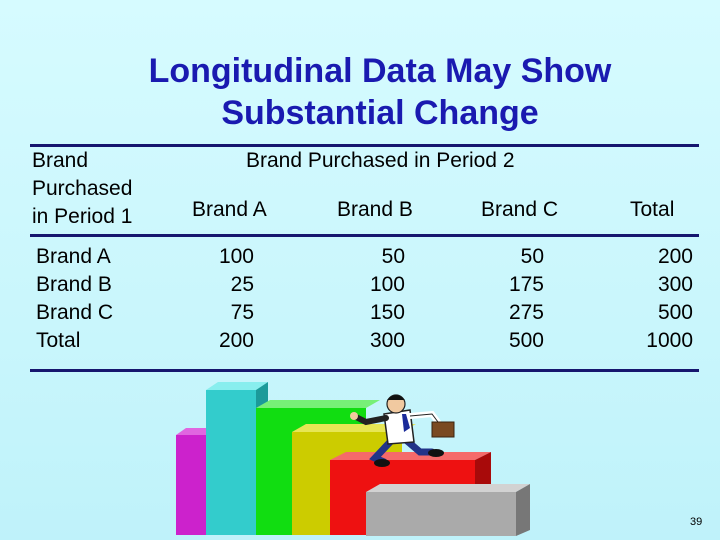 The image size is (720, 540). What do you see at coordinates (242, 284) in the screenshot?
I see `table-cell: 25` at bounding box center [242, 284].